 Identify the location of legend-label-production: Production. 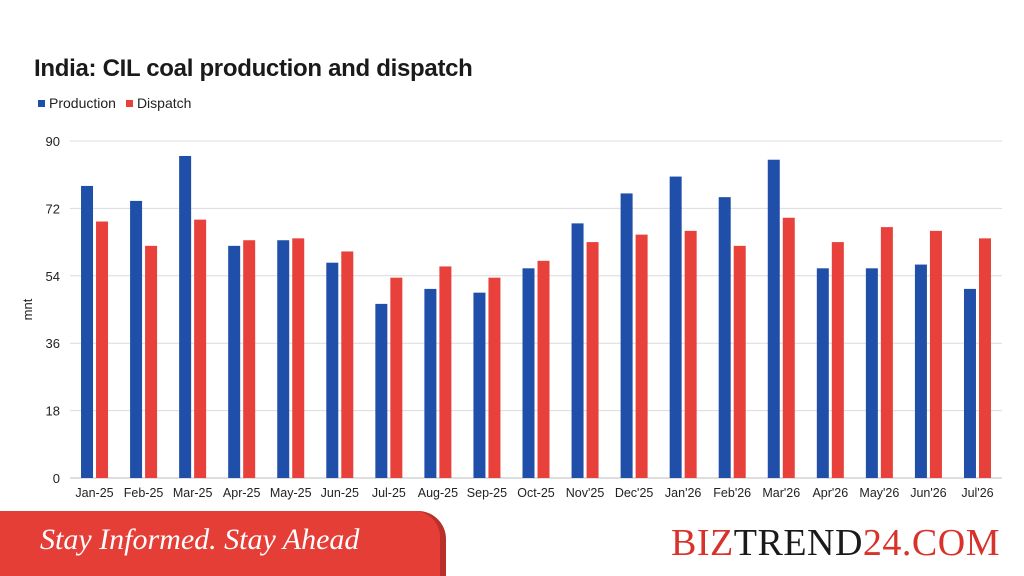
(82, 103).